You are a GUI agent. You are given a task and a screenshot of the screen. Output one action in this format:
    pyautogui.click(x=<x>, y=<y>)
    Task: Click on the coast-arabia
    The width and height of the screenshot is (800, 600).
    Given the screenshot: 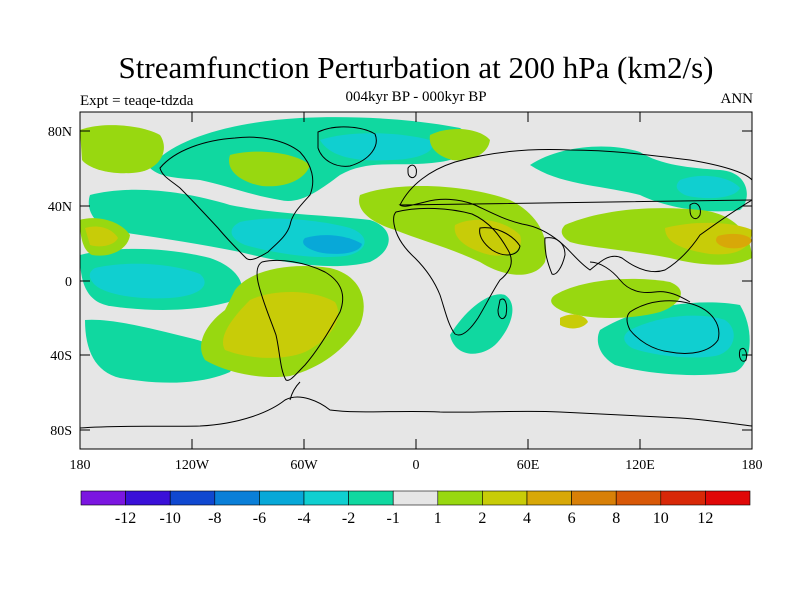 What is the action you would take?
    pyautogui.click(x=500, y=241)
    